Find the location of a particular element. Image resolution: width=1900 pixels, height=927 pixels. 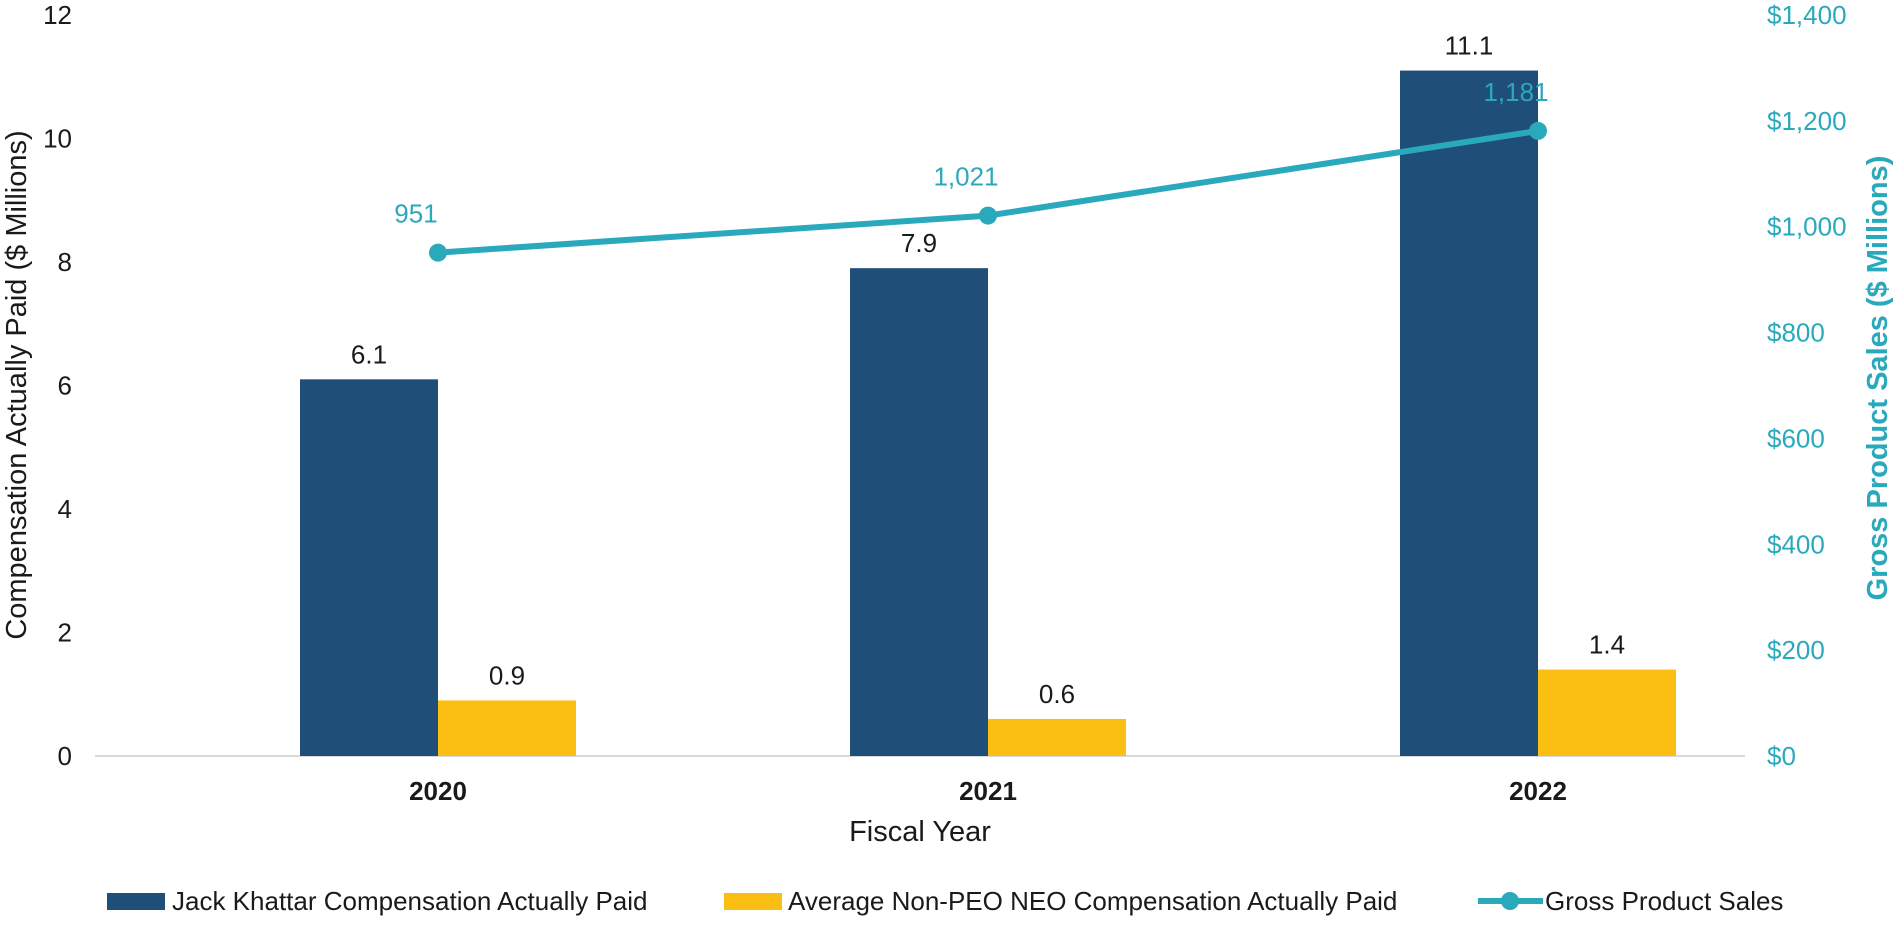

x-category-label-2021: 2021 is located at coordinates (988, 791).